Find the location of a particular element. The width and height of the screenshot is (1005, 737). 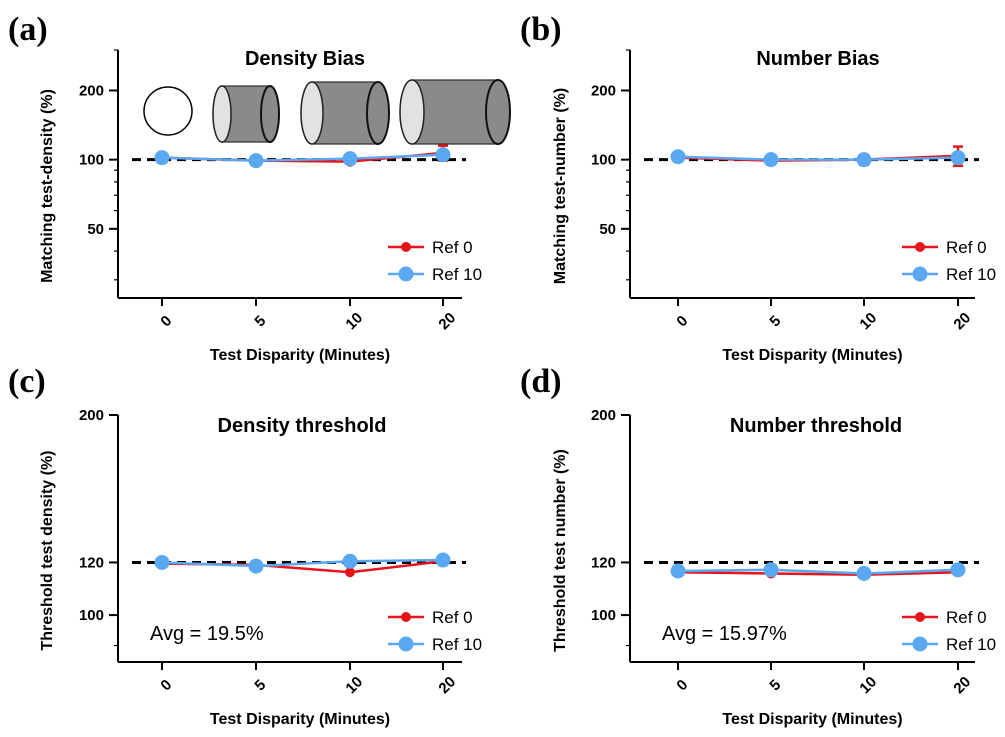

average-annotation: Avg = 15.97% is located at coordinates (724, 634).